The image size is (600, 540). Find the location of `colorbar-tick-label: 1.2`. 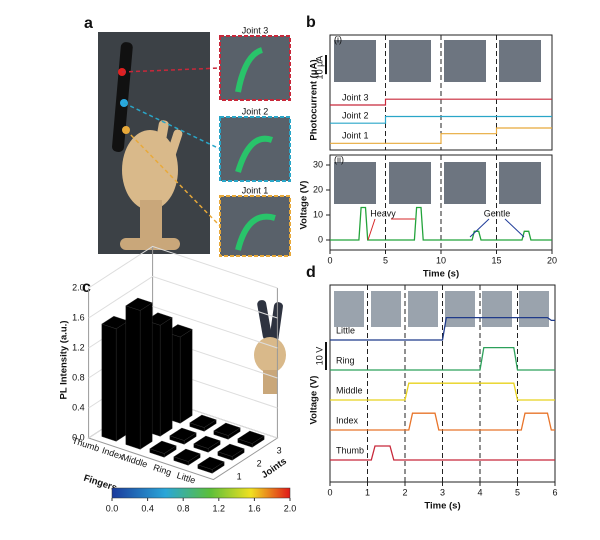

colorbar-tick-label: 1.2 is located at coordinates (219, 508).